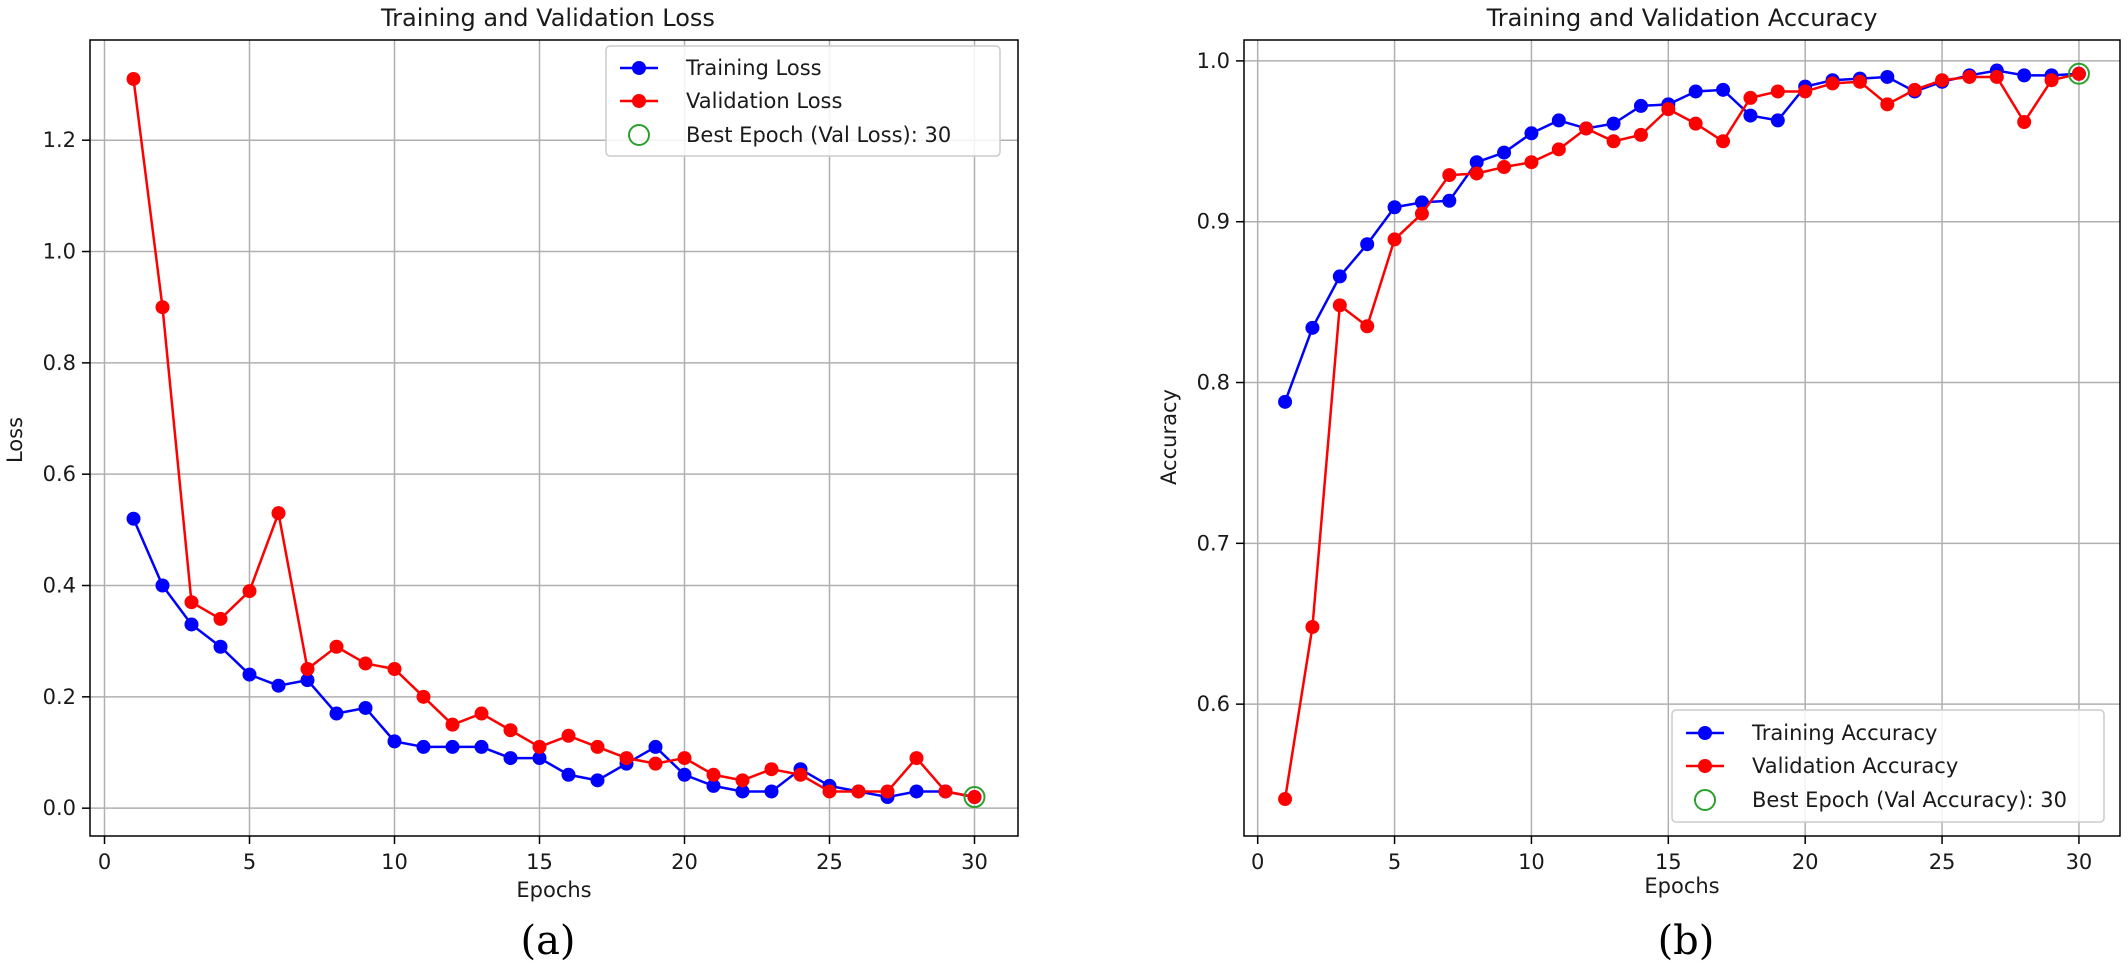 The image size is (2128, 963). I want to click on accuracy-chart-legend-box, so click(1888, 766).